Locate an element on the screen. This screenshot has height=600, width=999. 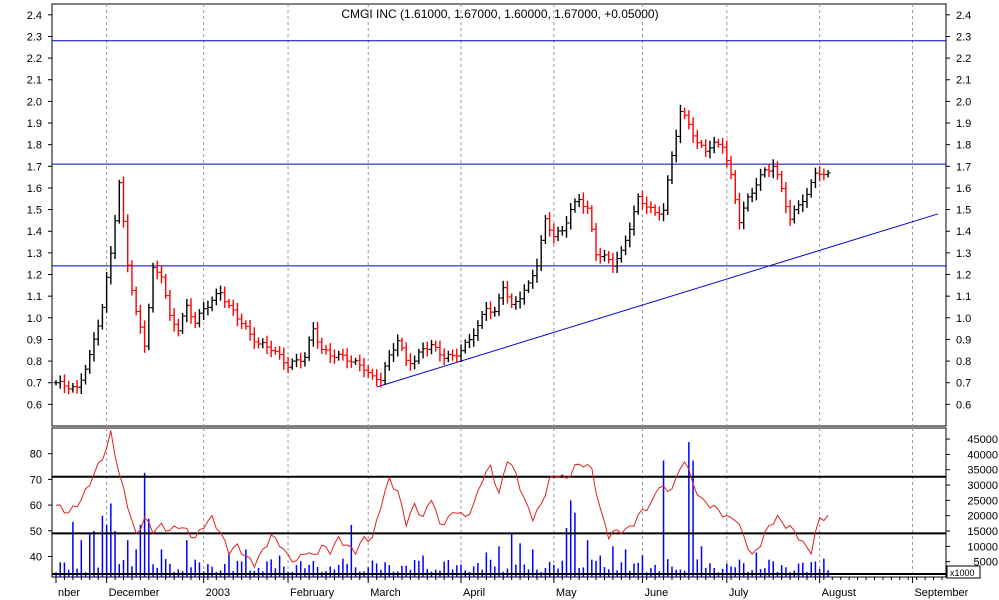
price-tick-label-right: 2.3 is located at coordinates (963, 37).